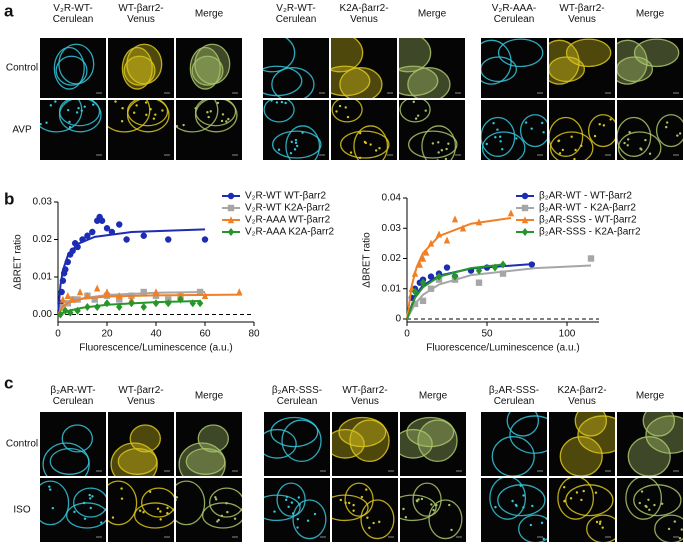  Describe the element at coordinates (58, 334) in the screenshot. I see `x-tick-label: 0` at that location.